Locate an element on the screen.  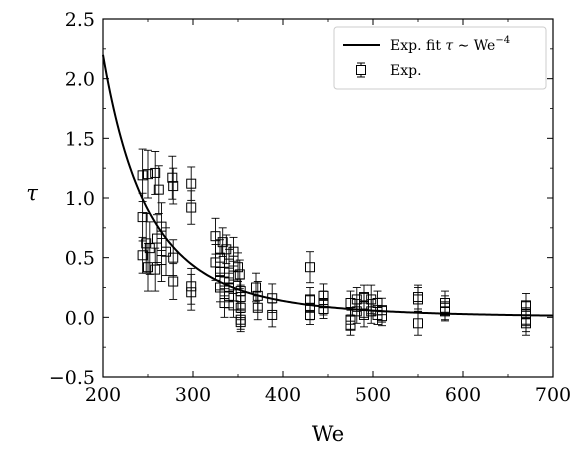
y-tick-label: 2.5 is located at coordinates (80, 20).